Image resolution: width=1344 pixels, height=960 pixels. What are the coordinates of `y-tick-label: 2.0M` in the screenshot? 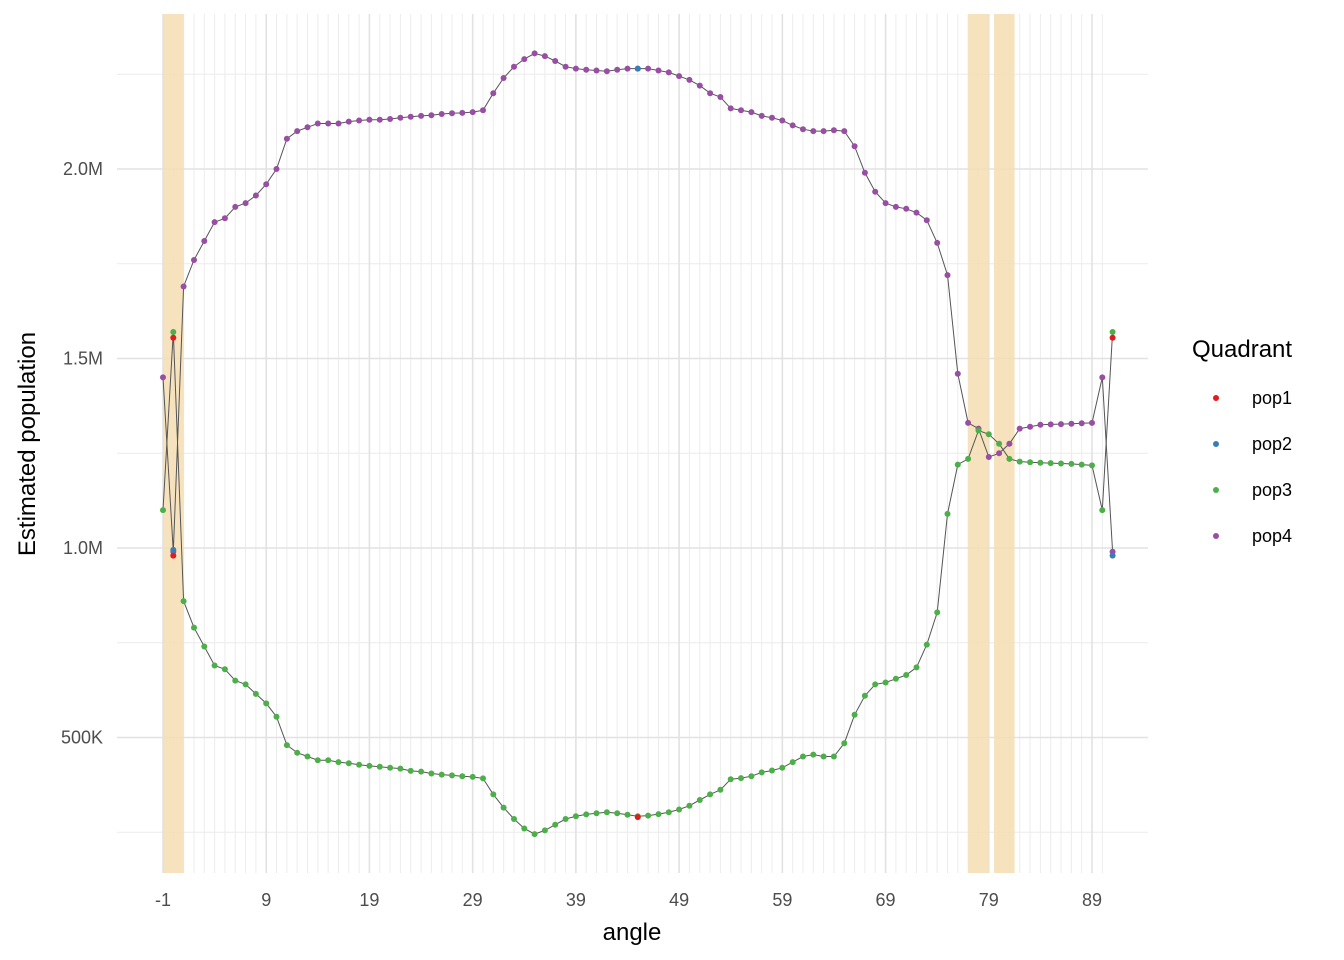 It's located at (83, 169).